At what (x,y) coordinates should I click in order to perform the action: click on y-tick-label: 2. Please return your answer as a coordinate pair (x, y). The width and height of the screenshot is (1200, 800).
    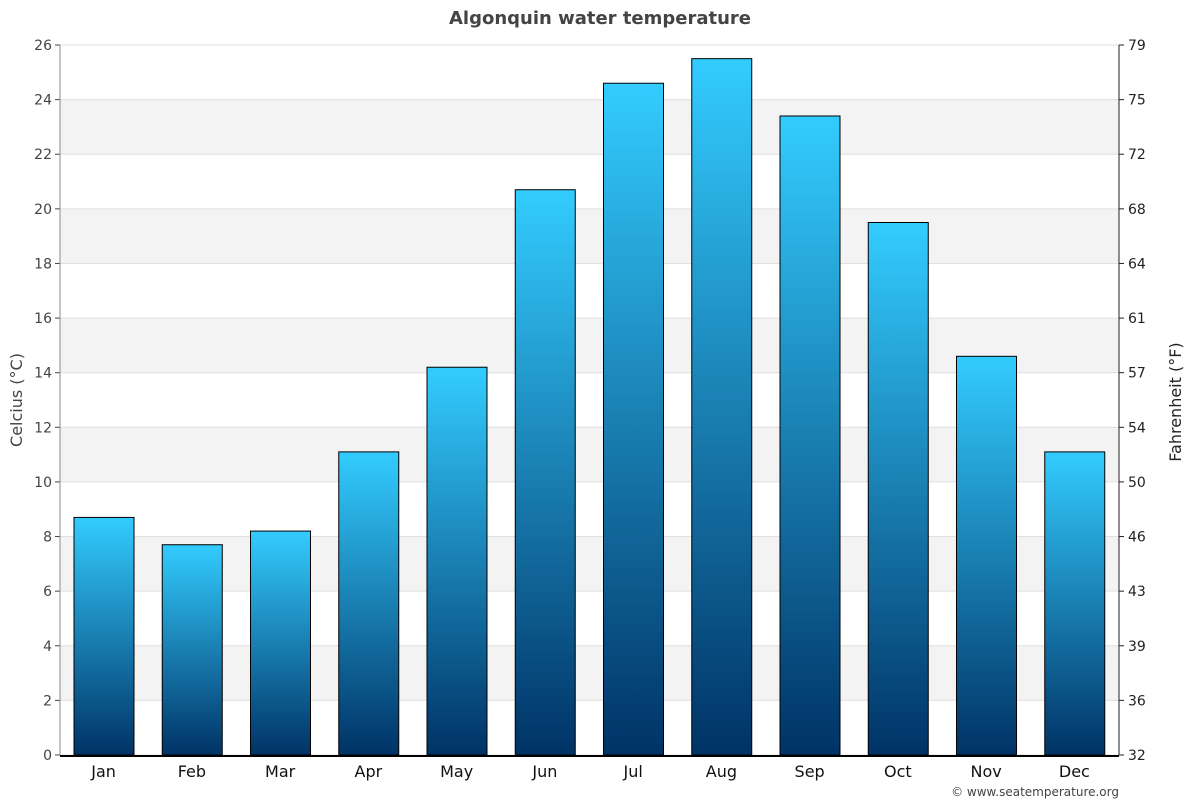
    Looking at the image, I should click on (47, 701).